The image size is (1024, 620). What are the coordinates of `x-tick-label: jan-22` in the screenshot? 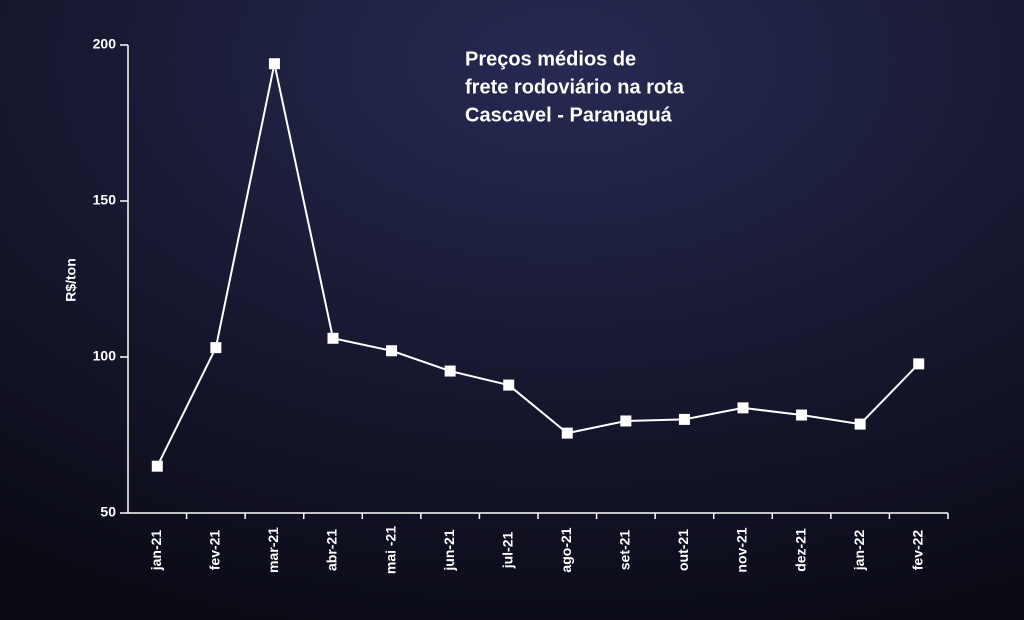 It's located at (859, 551).